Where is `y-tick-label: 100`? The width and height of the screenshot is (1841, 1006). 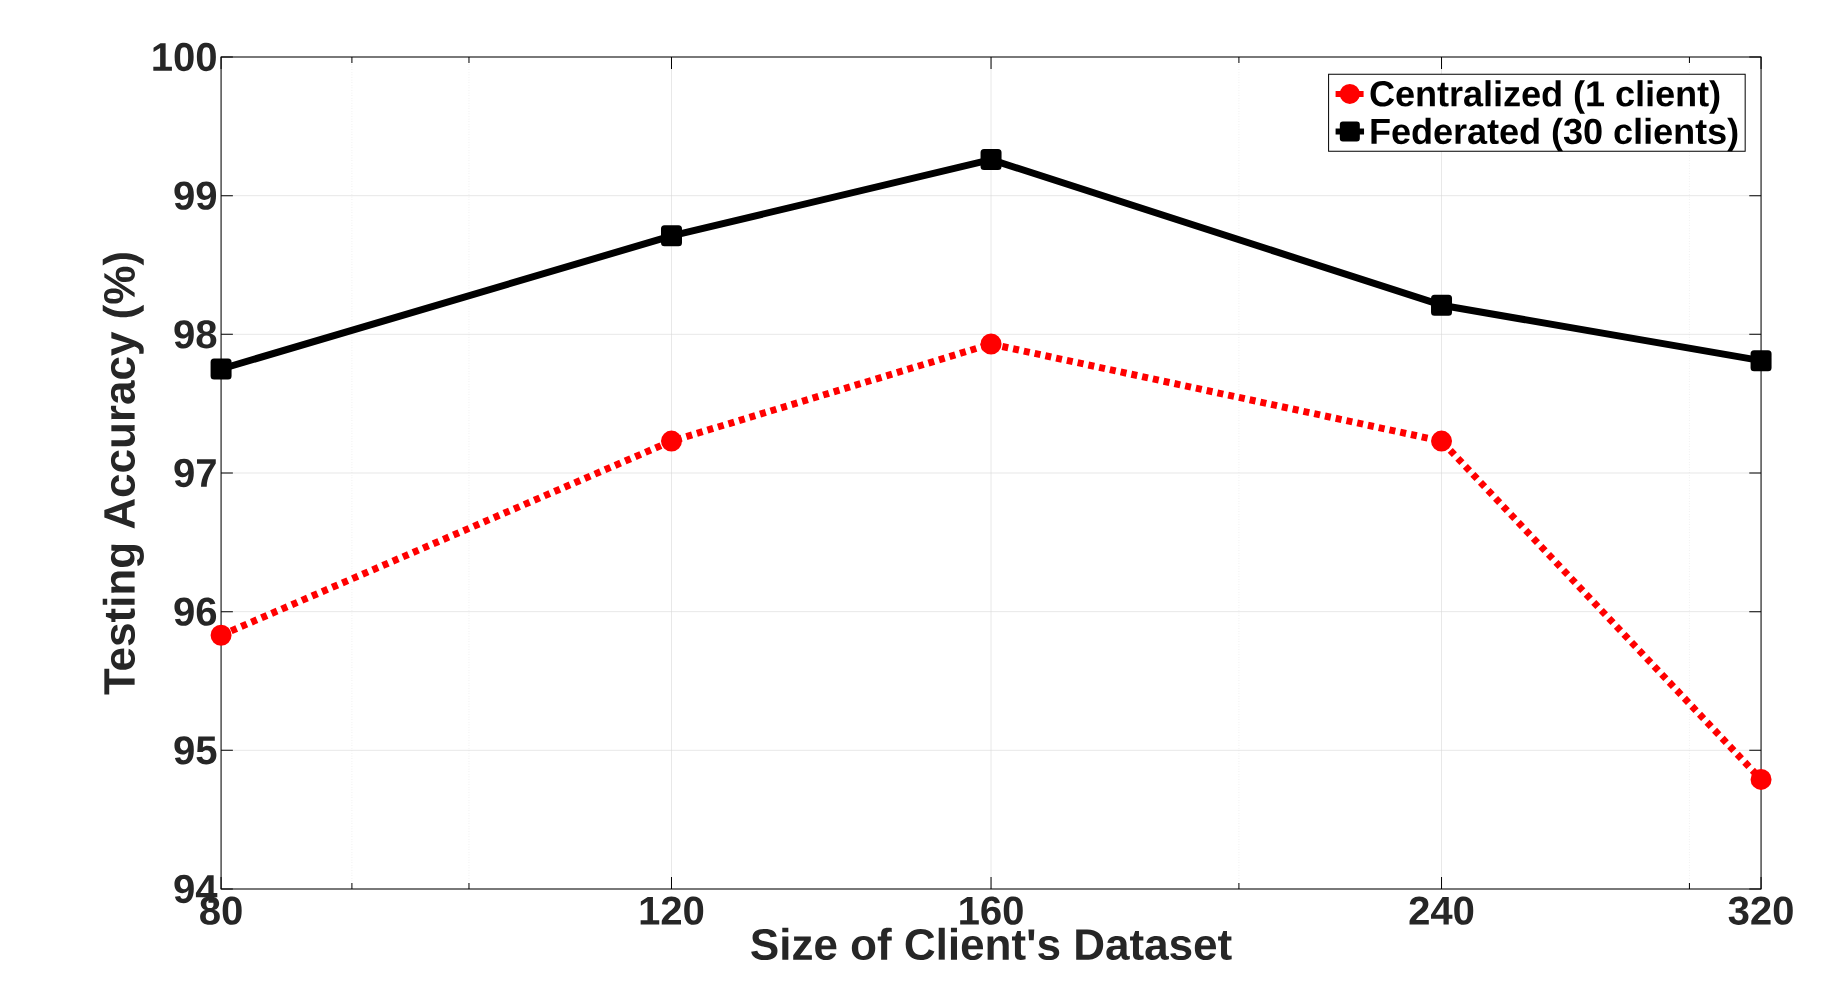
y-tick-label: 100 is located at coordinates (184, 57).